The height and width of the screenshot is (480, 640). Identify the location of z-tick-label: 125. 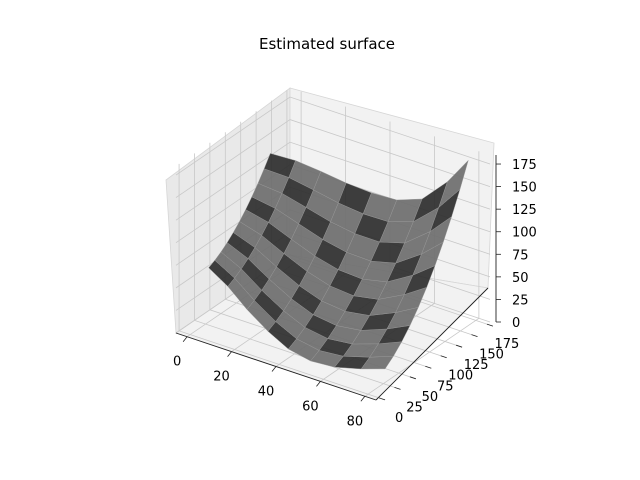
(524, 210).